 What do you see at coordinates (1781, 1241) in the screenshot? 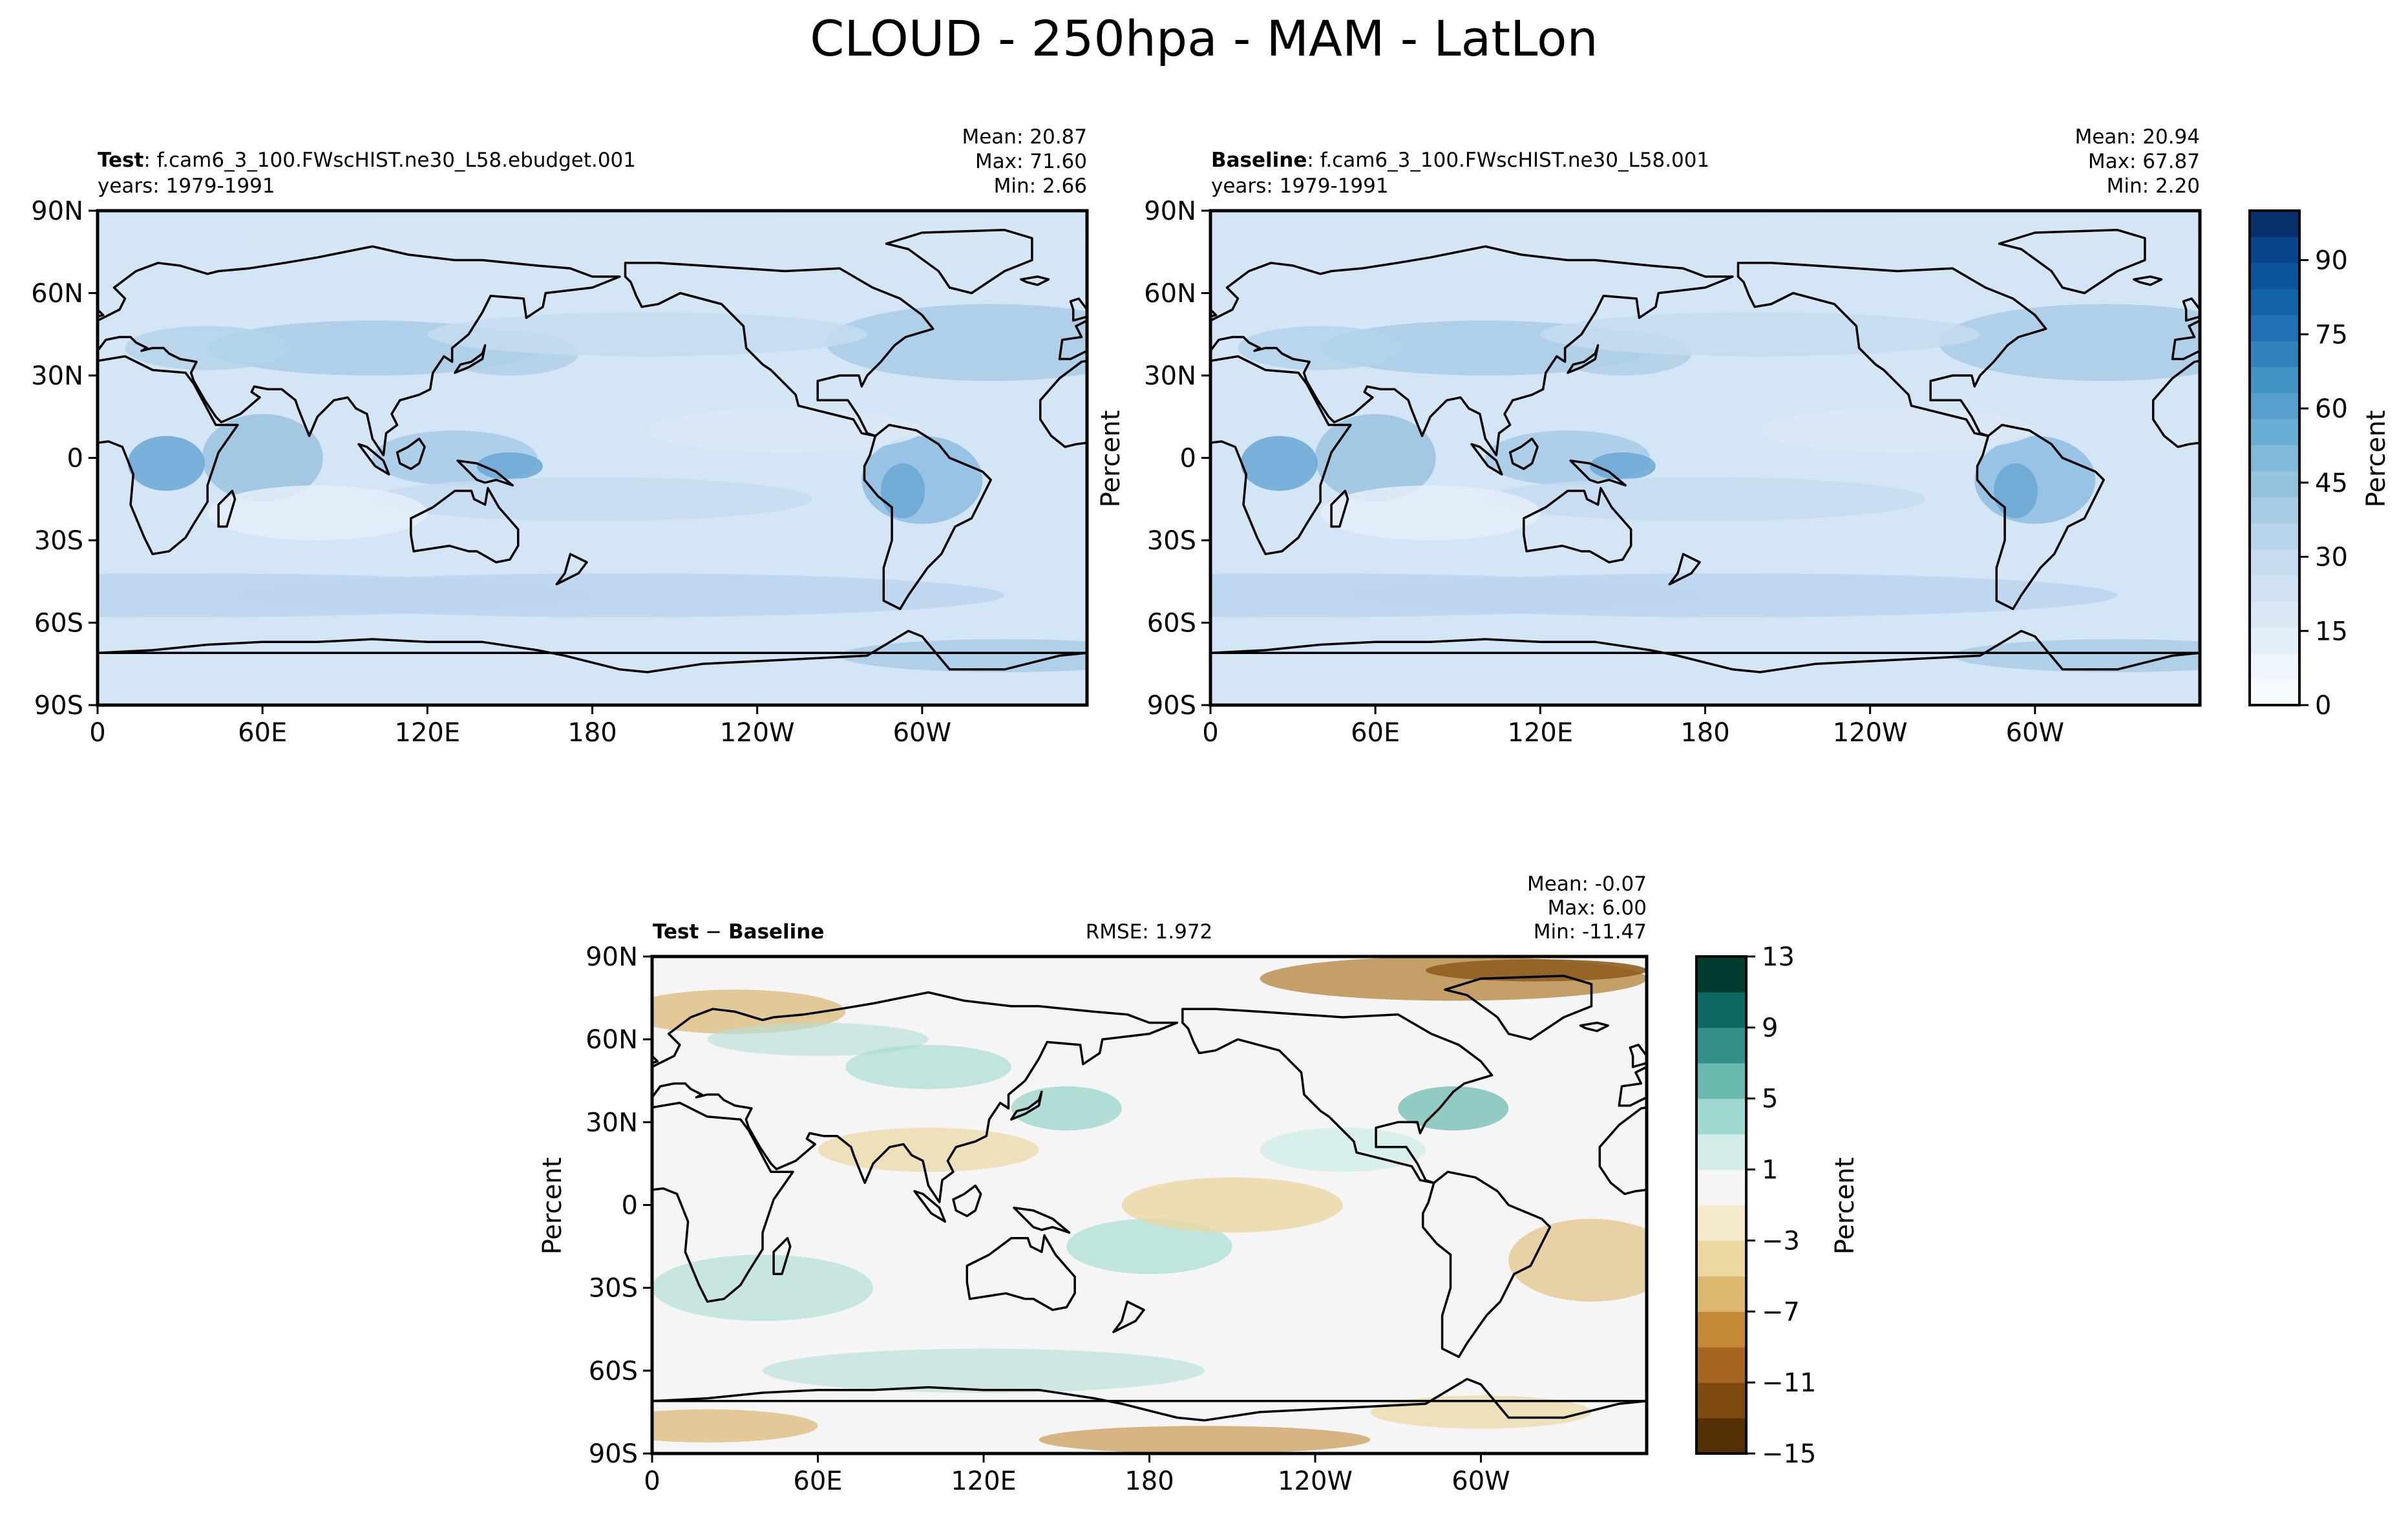
I see `colorbar-tick-label: −3` at bounding box center [1781, 1241].